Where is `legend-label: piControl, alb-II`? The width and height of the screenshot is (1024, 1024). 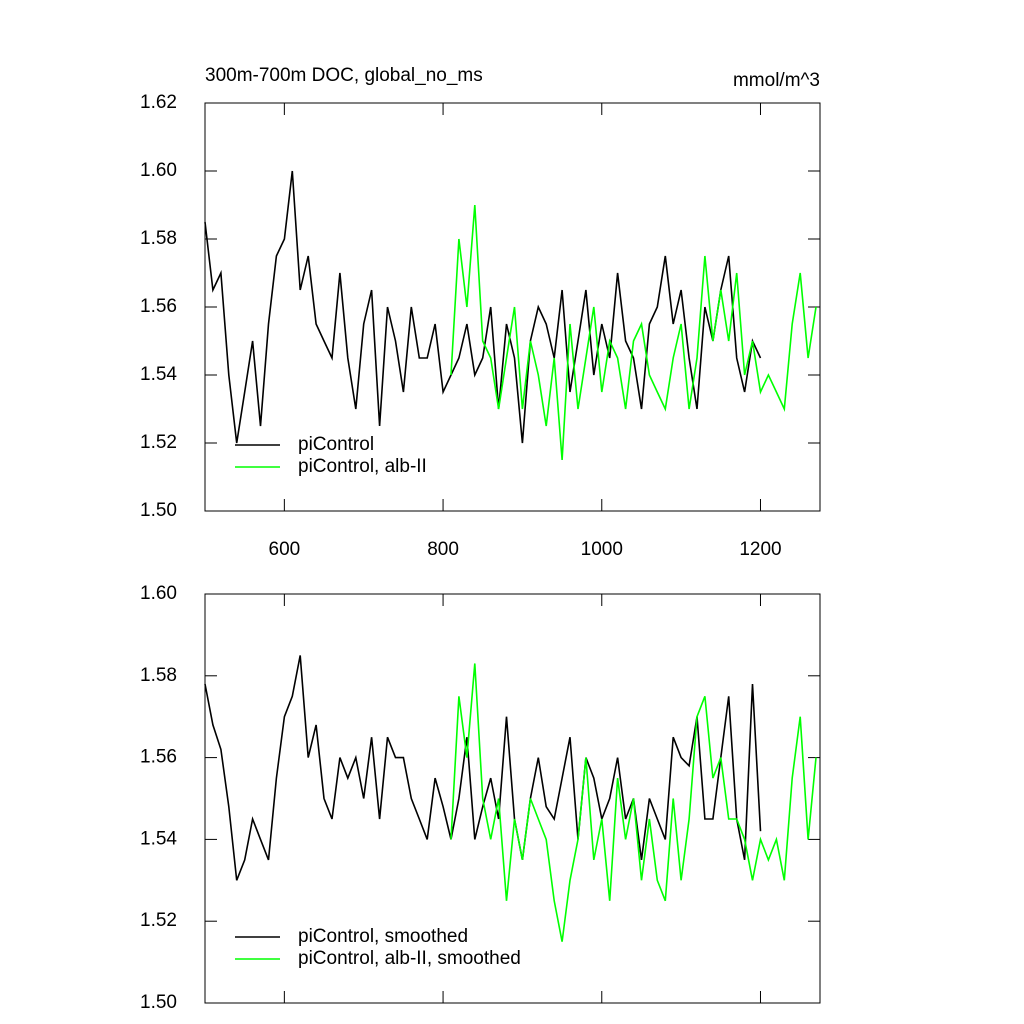 legend-label: piControl, alb-II is located at coordinates (362, 466).